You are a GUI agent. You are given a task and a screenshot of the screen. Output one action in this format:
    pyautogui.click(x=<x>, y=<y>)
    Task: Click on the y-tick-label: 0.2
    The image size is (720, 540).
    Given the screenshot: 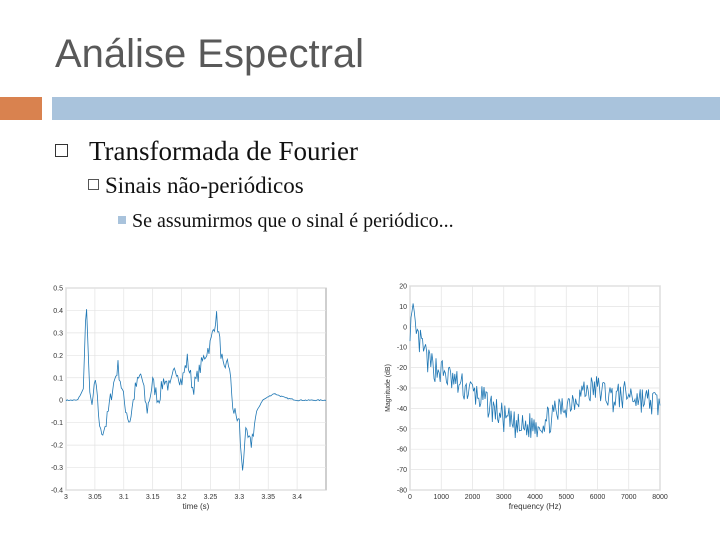 What is the action you would take?
    pyautogui.click(x=58, y=356)
    